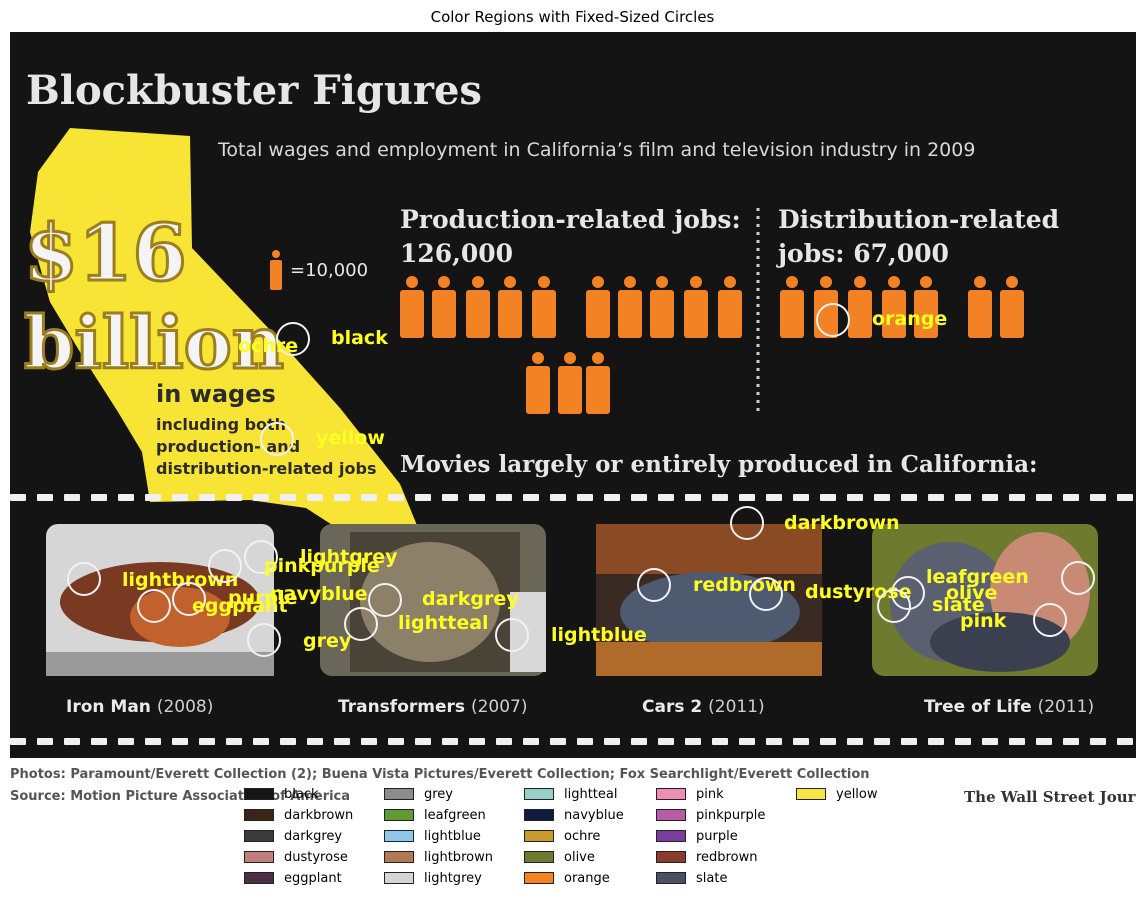 The width and height of the screenshot is (1145, 899). I want to click on legend-label: darkbrown, so click(319, 815).